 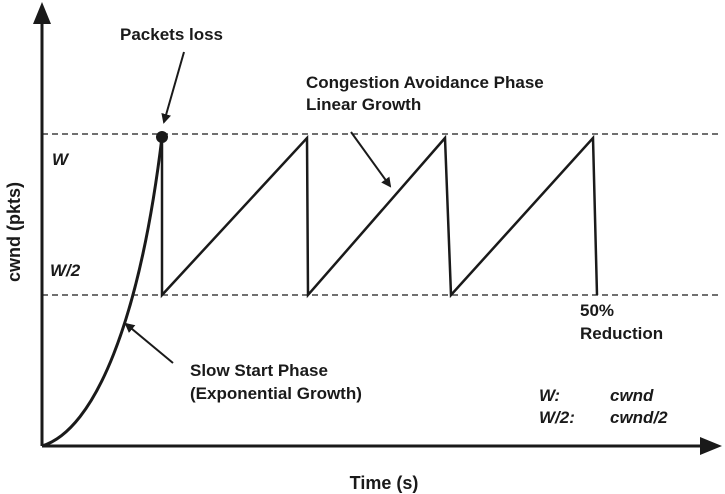 I want to click on legend: W: cwnd W/2: cwnd/2, so click(x=603, y=406).